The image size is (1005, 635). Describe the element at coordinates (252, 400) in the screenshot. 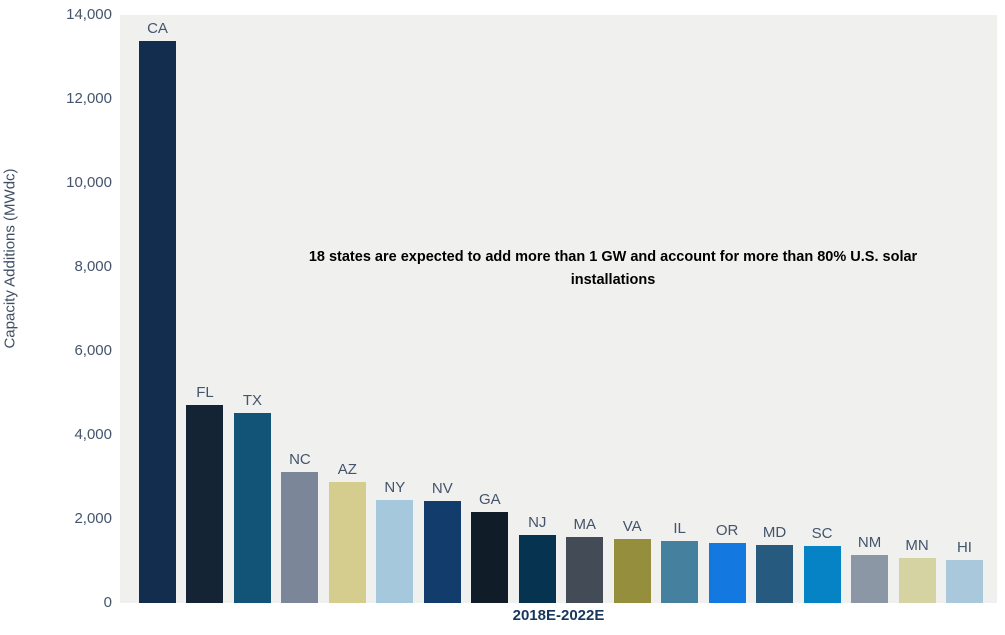

I see `bar-label-tx: TX` at that location.